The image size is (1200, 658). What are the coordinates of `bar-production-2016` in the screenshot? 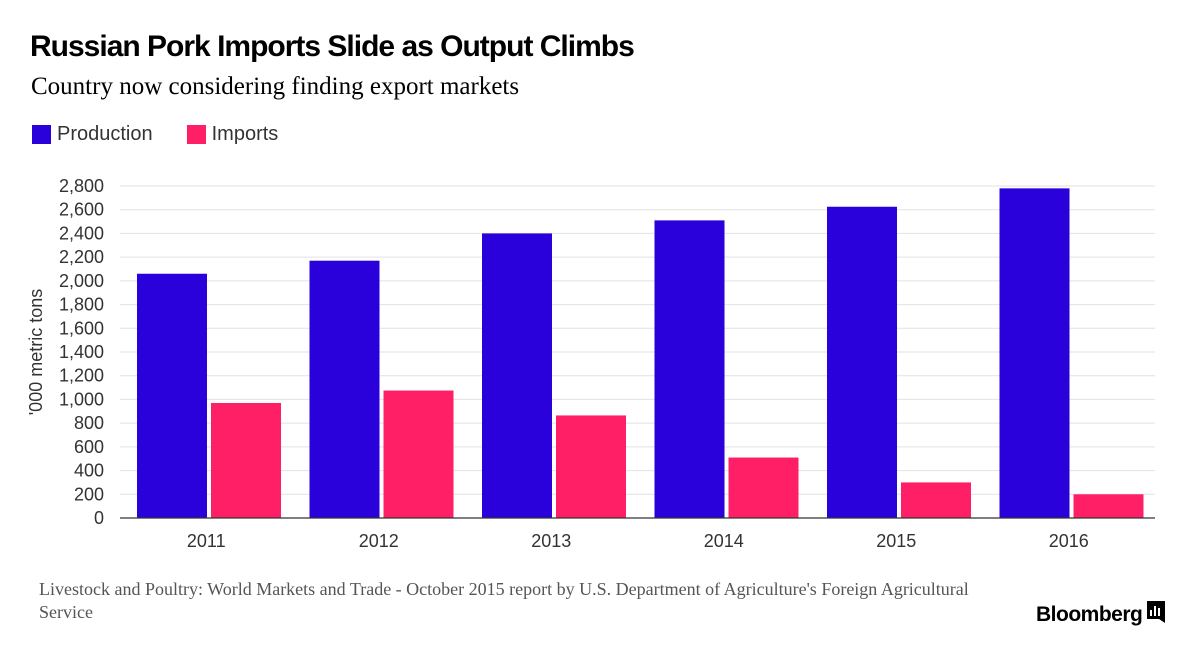 It's located at (1034, 353).